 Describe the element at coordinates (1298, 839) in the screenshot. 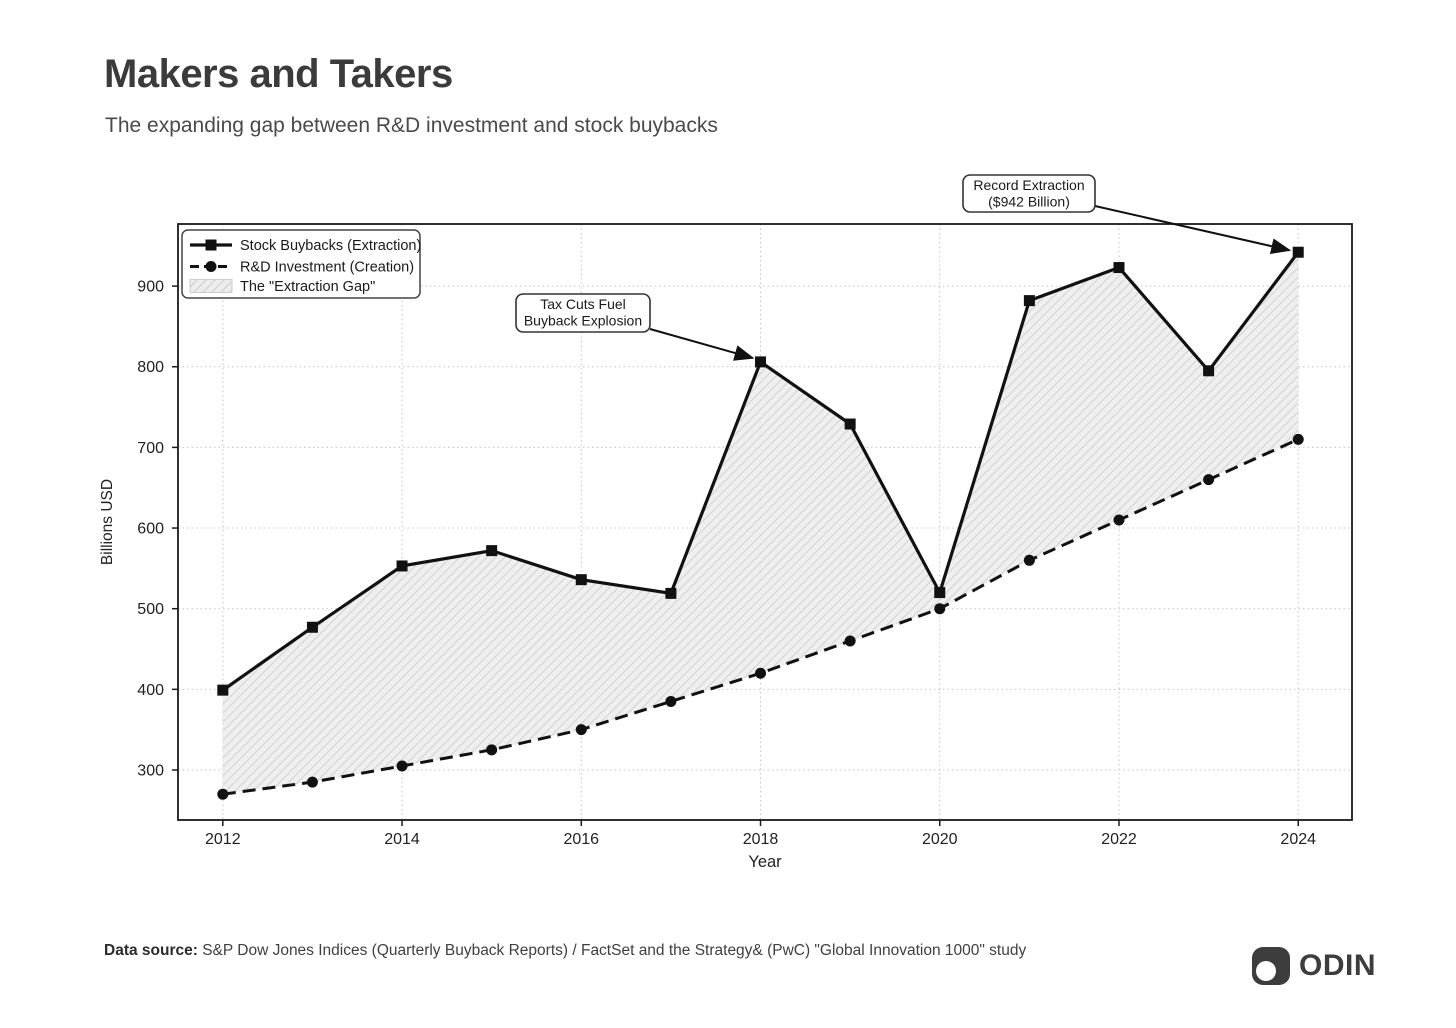

I see `x-tick-label: 2024` at that location.